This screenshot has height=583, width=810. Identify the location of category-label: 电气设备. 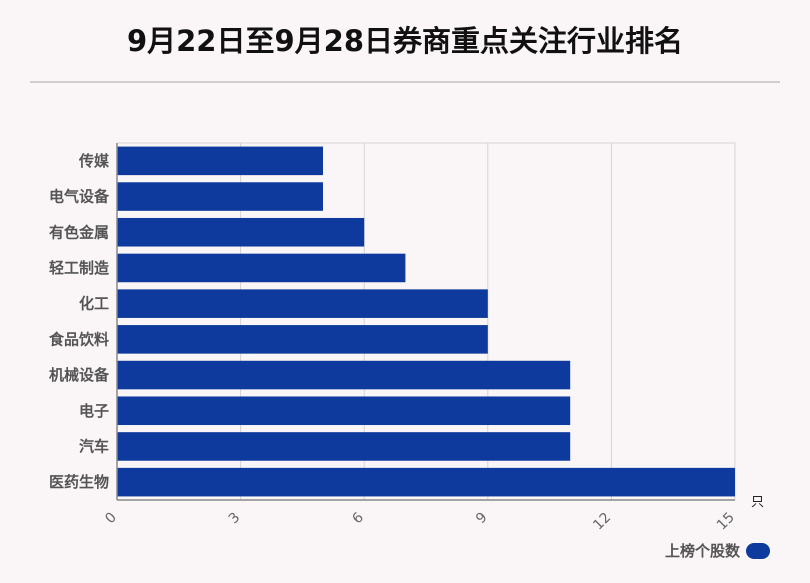
(79, 197).